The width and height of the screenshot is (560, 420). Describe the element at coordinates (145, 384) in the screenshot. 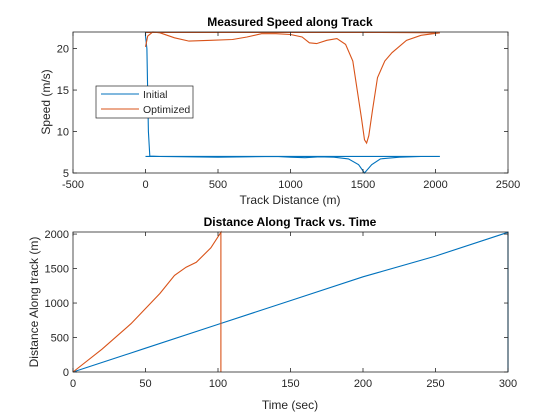

I see `distance-chart-x-tick-label: 50` at that location.